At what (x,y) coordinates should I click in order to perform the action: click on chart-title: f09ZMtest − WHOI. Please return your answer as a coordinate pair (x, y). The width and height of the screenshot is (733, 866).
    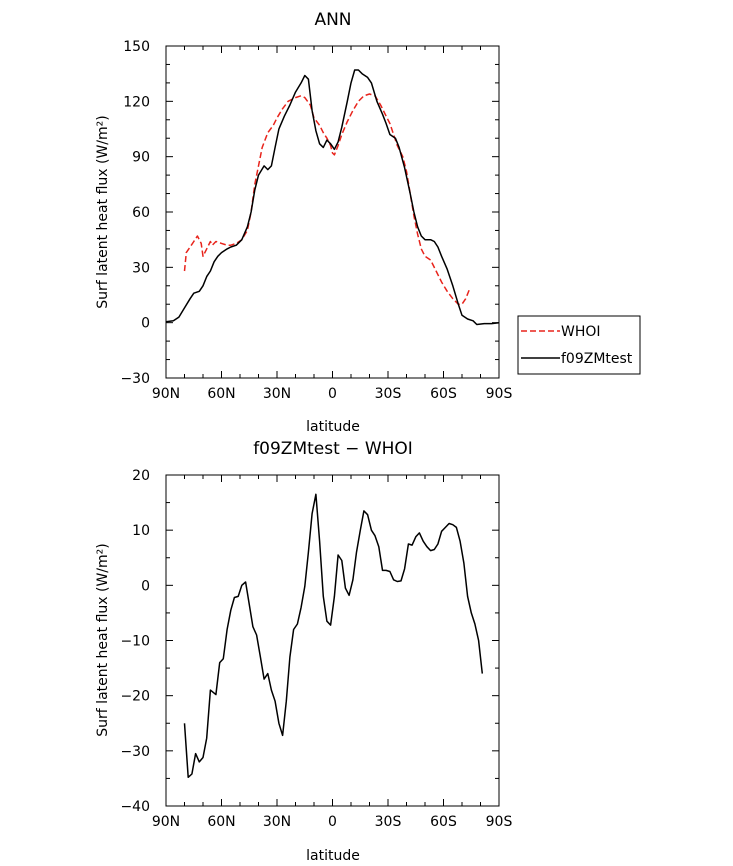
    Looking at the image, I should click on (333, 449).